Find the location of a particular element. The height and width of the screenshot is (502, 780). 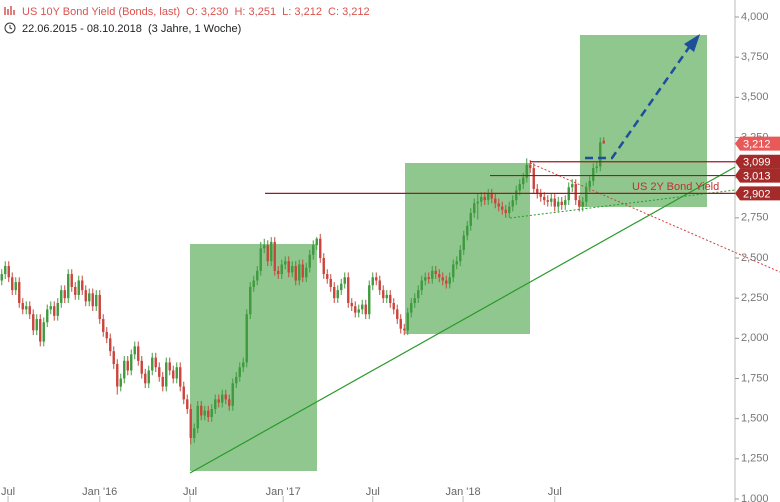

clock-icon is located at coordinates (10, 28).